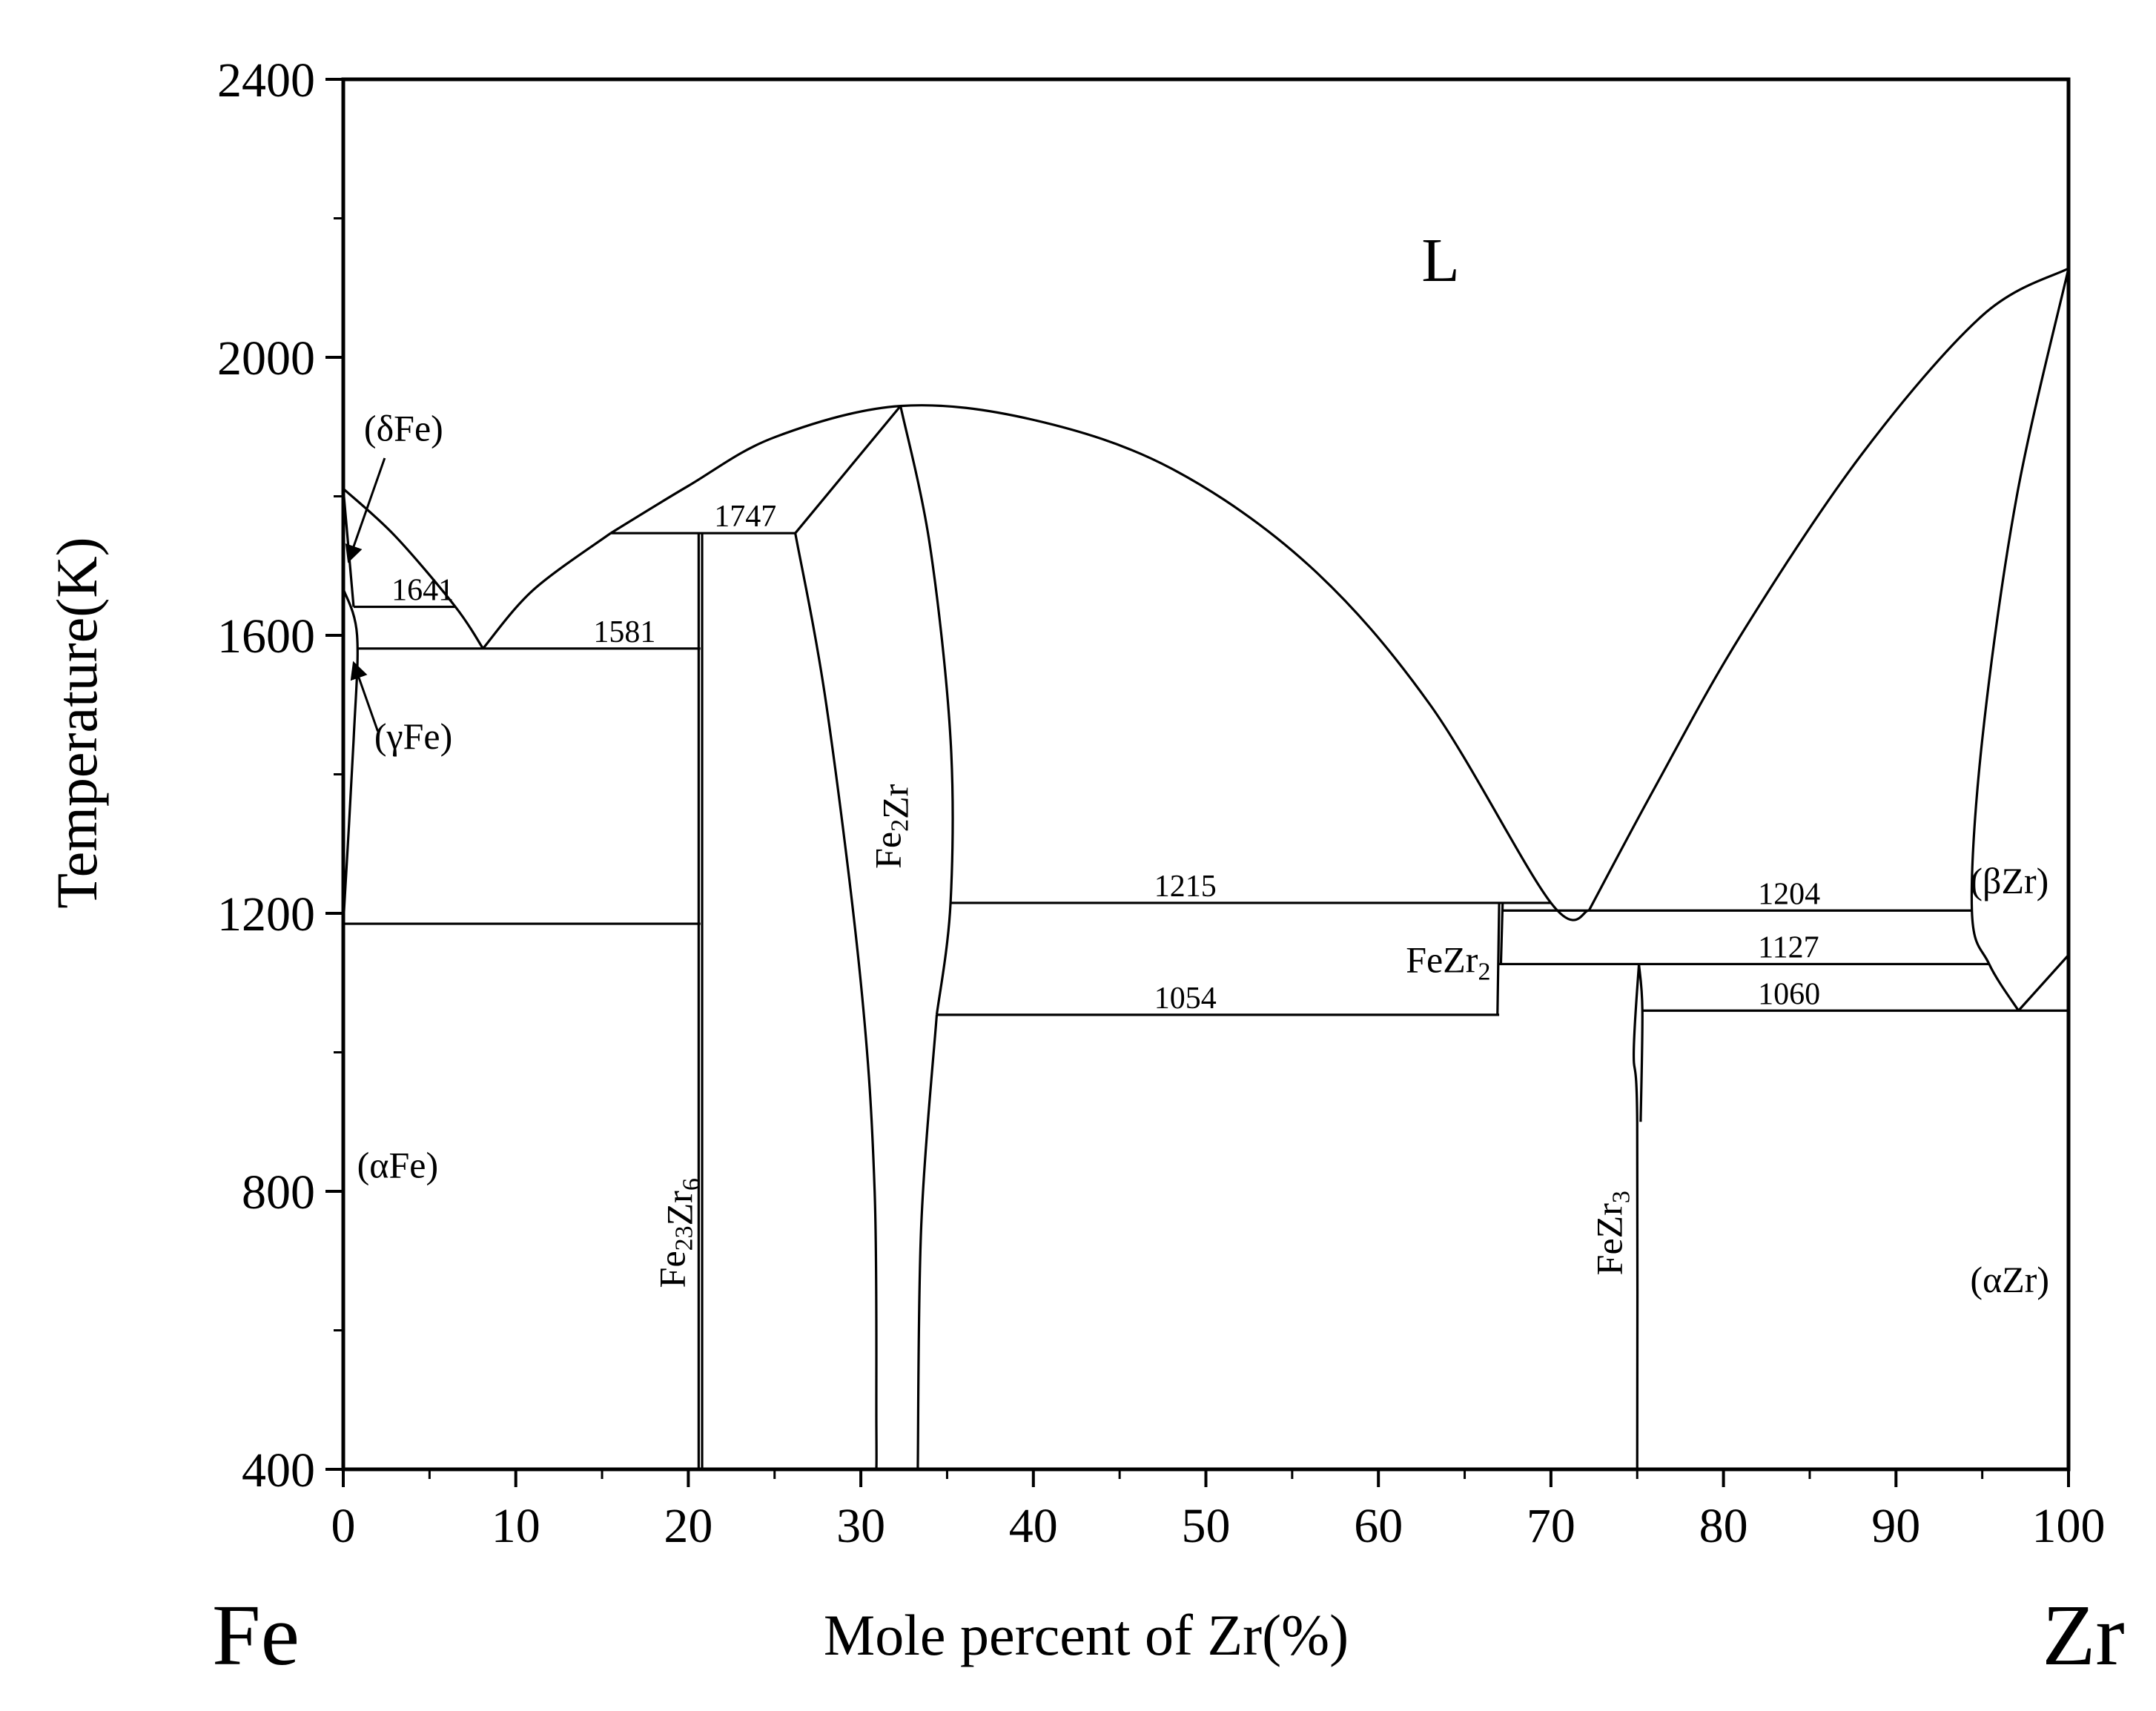 The image size is (2156, 1711). What do you see at coordinates (1789, 994) in the screenshot?
I see `invariant-label-1060: 1060` at bounding box center [1789, 994].